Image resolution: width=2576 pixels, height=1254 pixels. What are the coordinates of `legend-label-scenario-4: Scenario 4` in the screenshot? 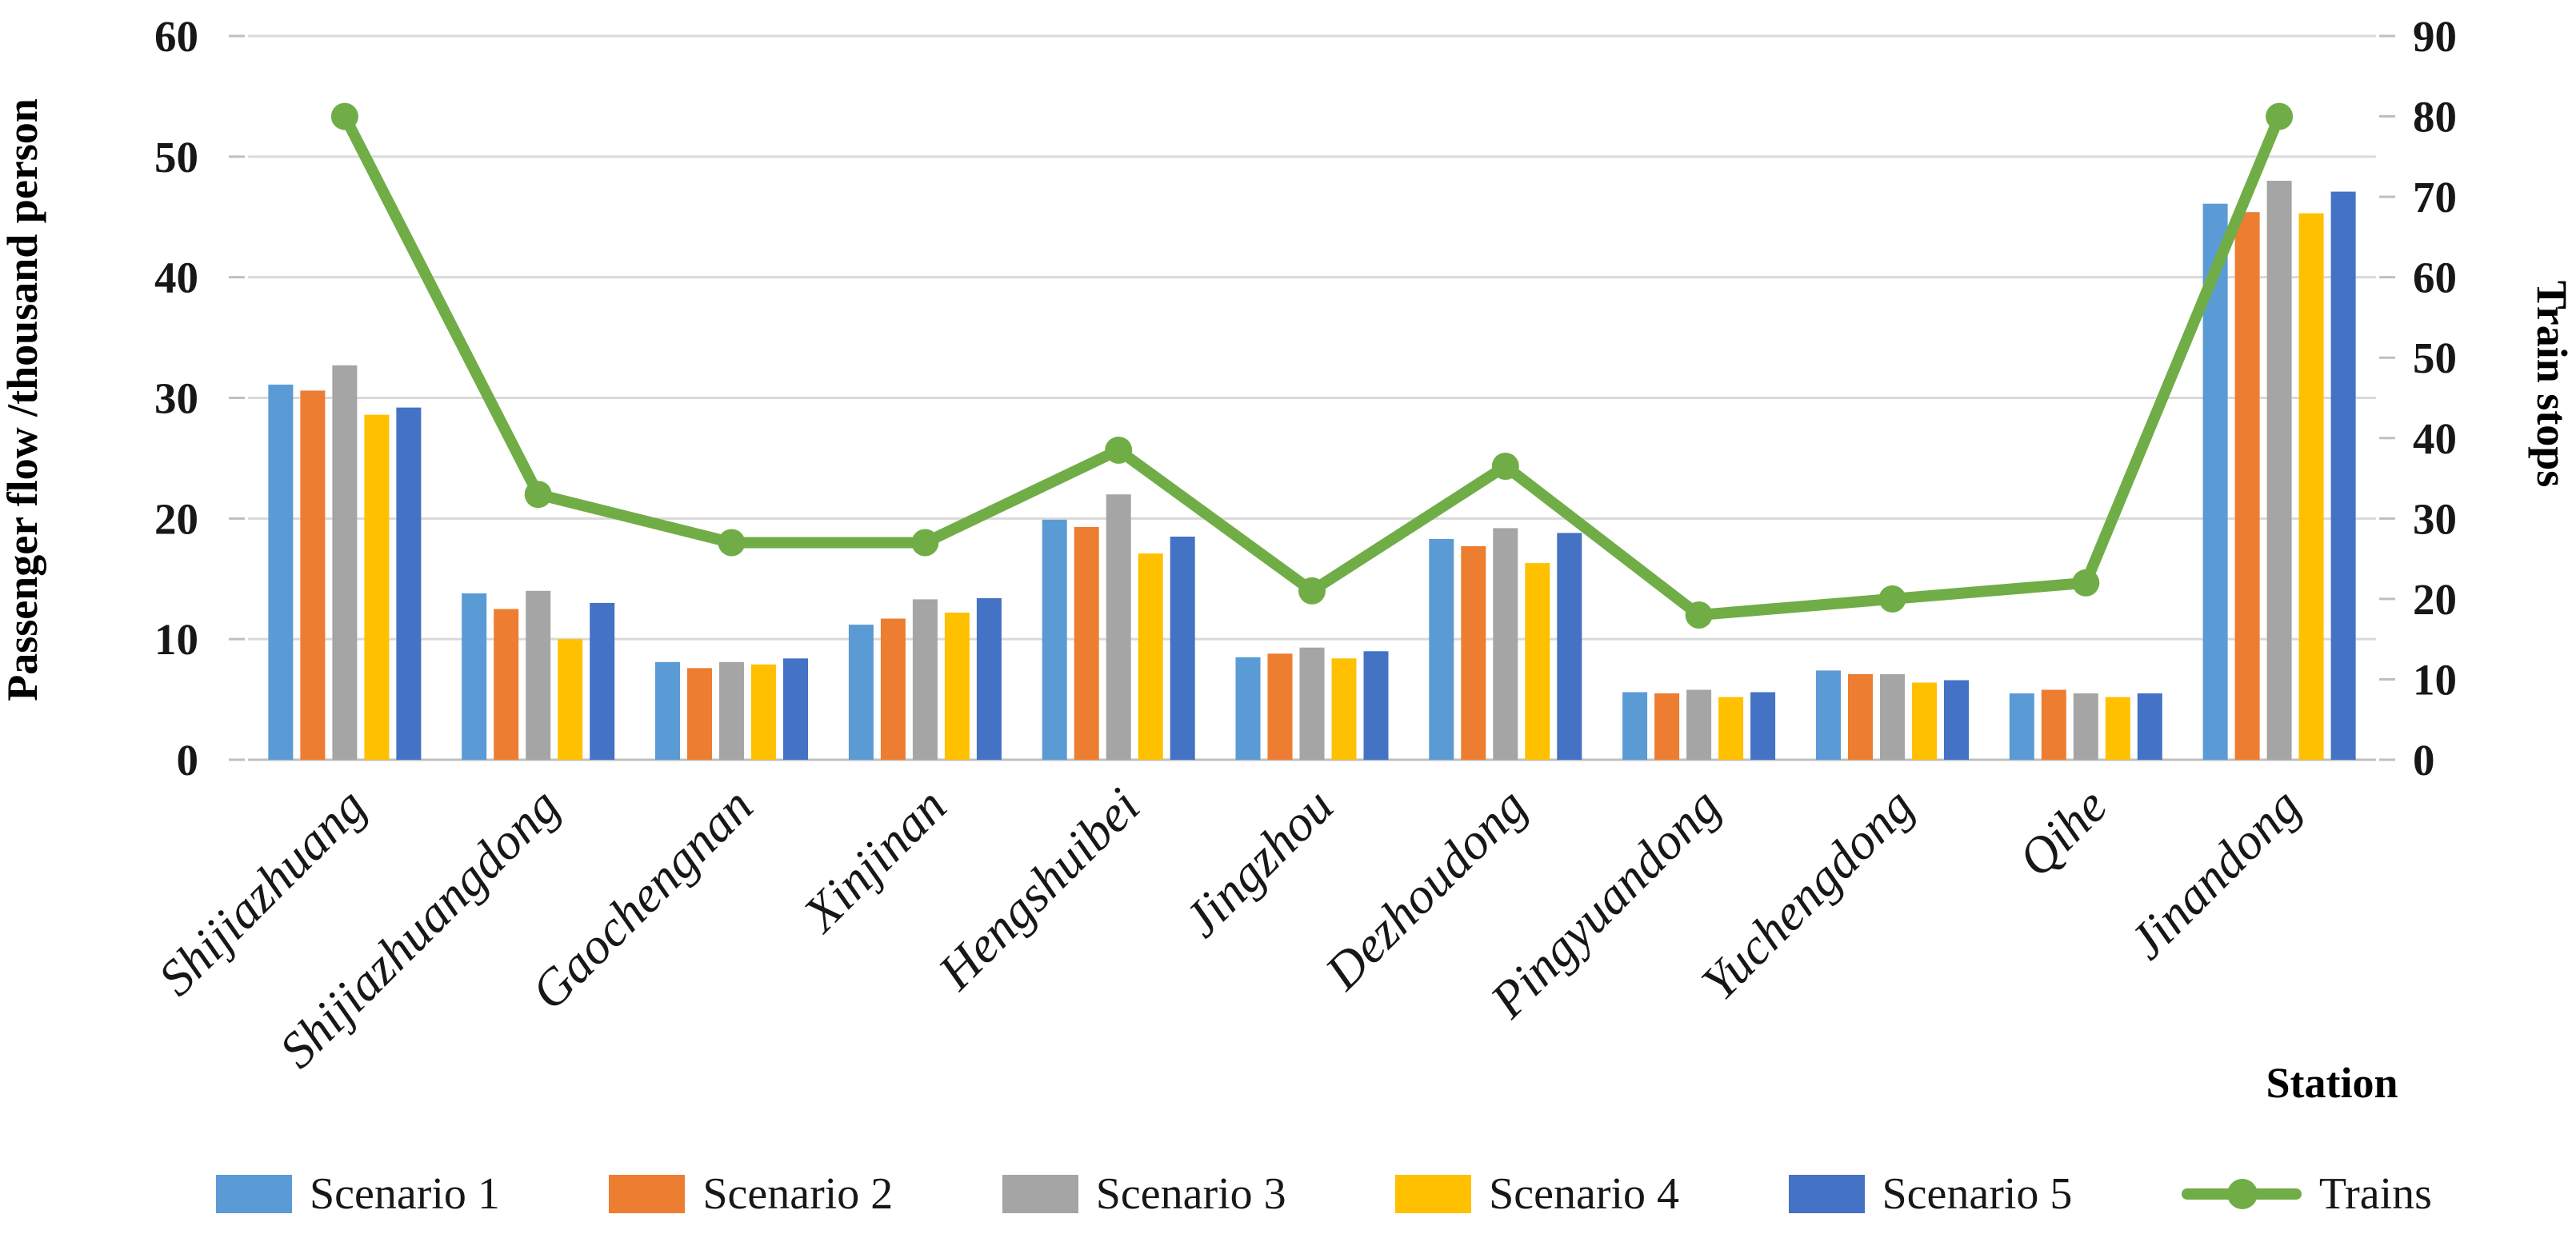 It's located at (1584, 1194).